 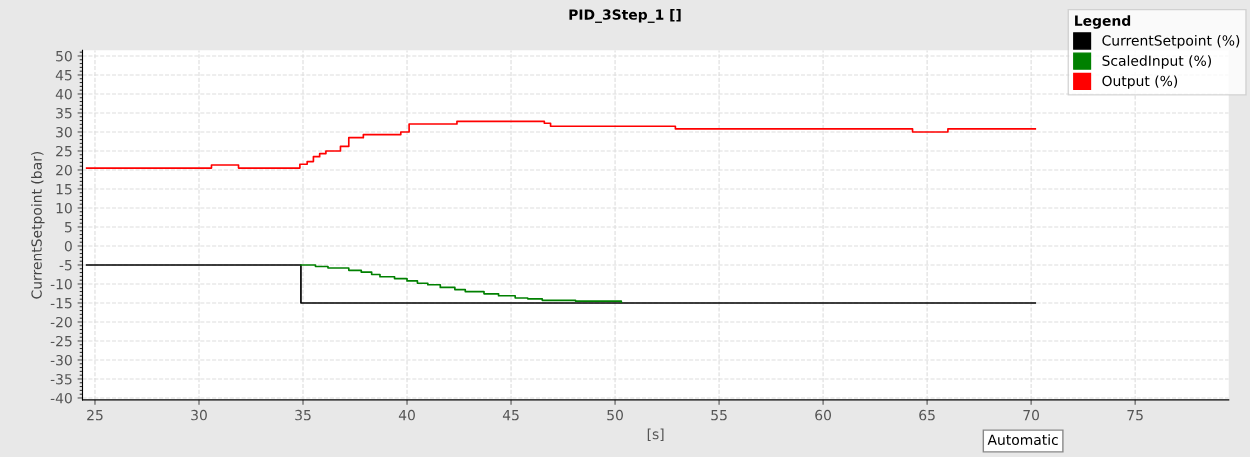 I want to click on y-tick-label: 10, so click(x=64, y=208).